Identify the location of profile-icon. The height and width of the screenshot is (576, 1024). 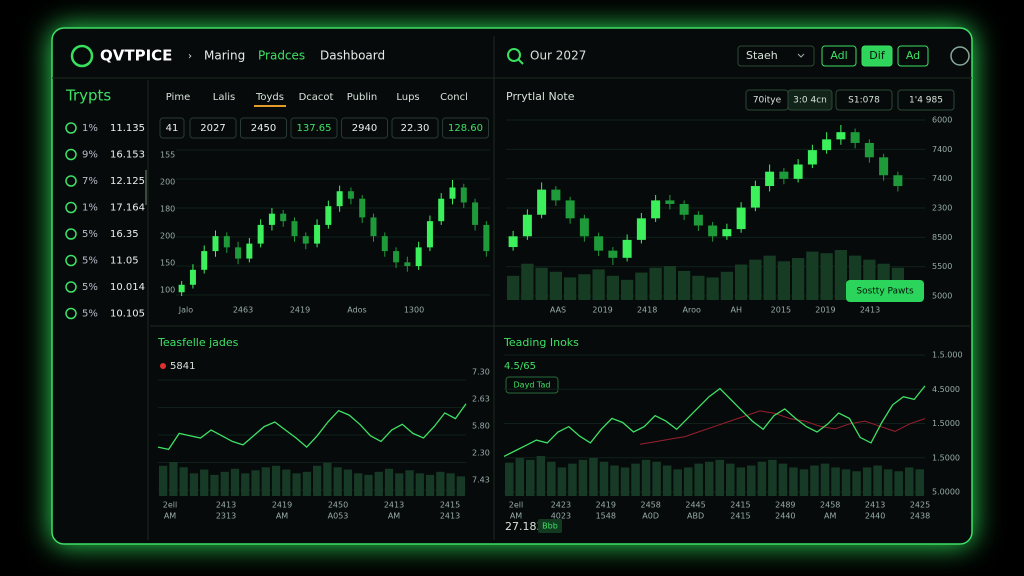
(960, 56).